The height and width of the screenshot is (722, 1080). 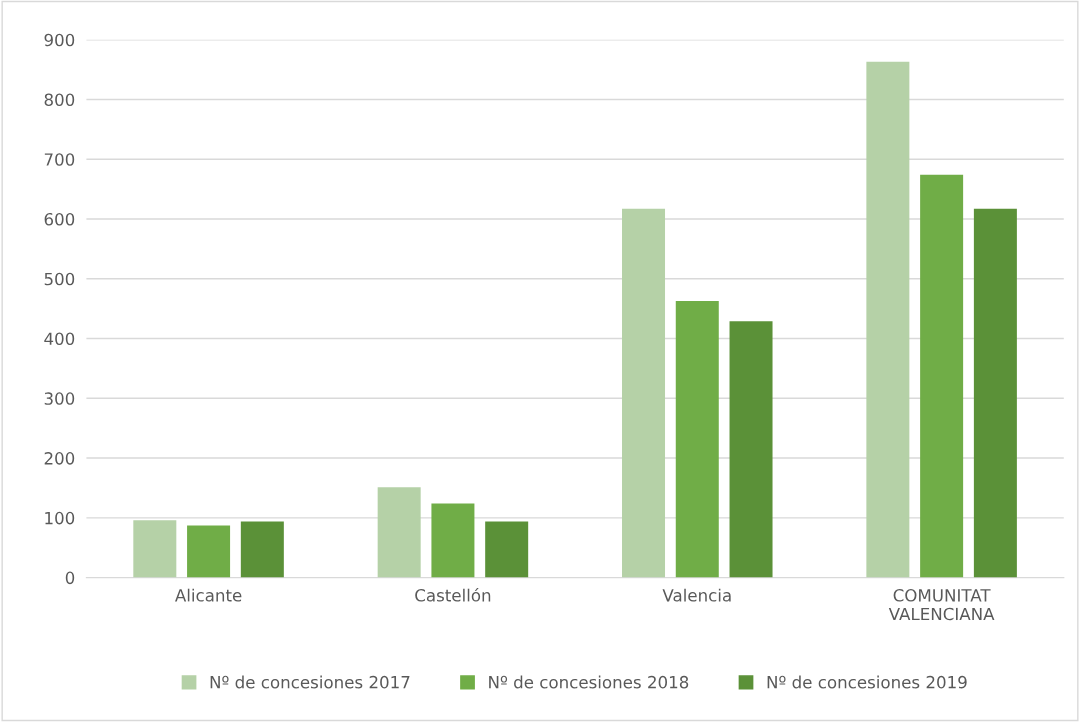 I want to click on x-tick-label: Valencia, so click(x=696, y=595).